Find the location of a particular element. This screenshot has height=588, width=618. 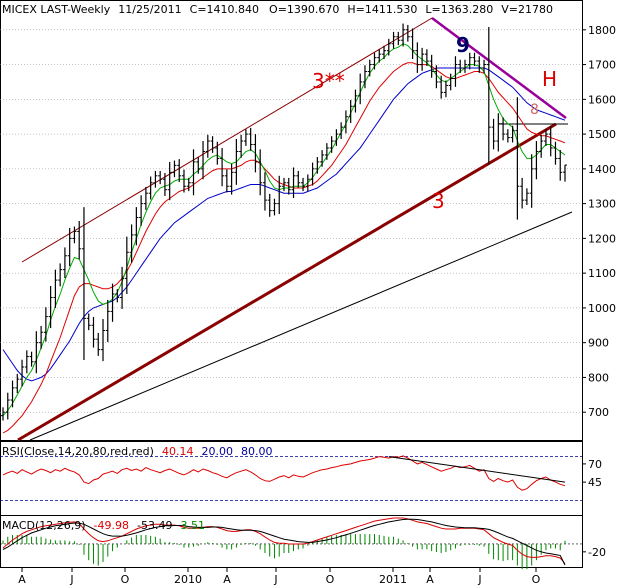

macd-y-axis: -20 is located at coordinates (594, 552).